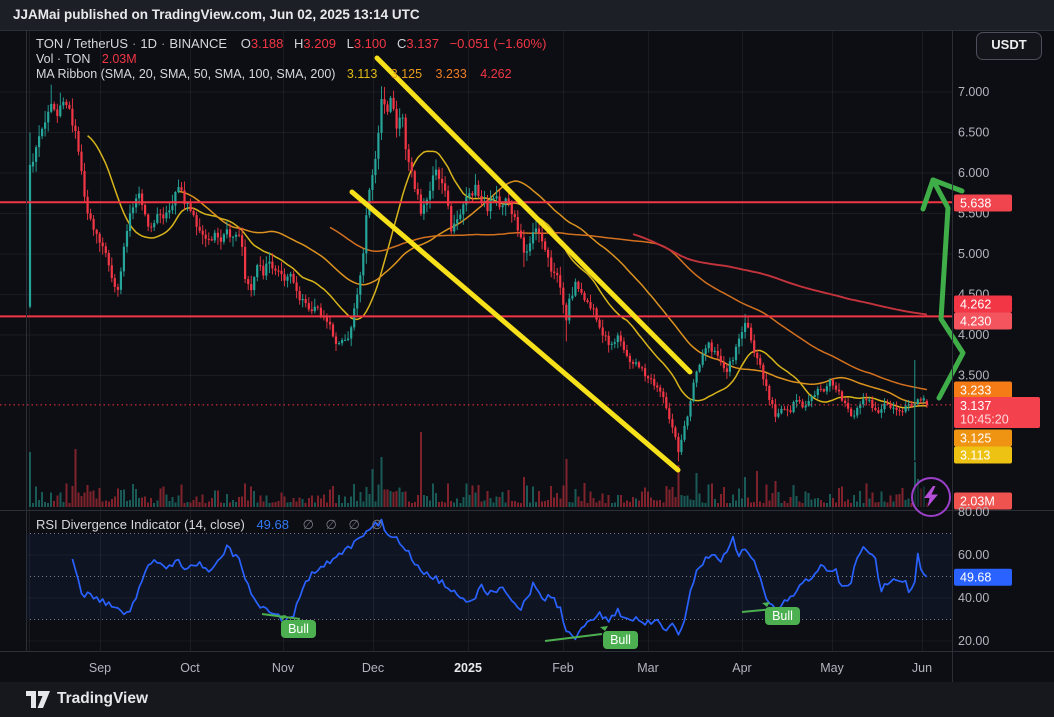 The image size is (1054, 717). Describe the element at coordinates (319, 43) in the screenshot. I see `high-value: 3.209` at that location.